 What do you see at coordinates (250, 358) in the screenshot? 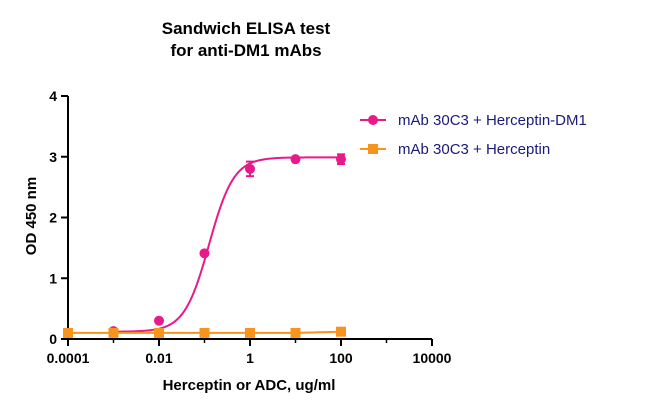
I see `x-tick-label: 1` at bounding box center [250, 358].